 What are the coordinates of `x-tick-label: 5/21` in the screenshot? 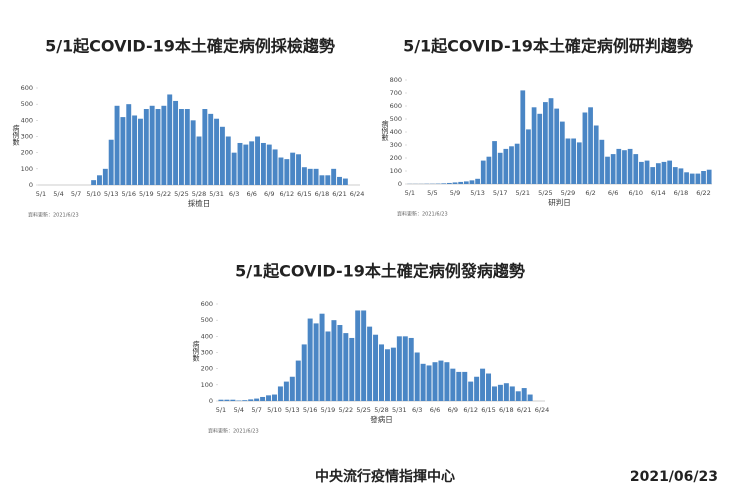 It's located at (522, 193).